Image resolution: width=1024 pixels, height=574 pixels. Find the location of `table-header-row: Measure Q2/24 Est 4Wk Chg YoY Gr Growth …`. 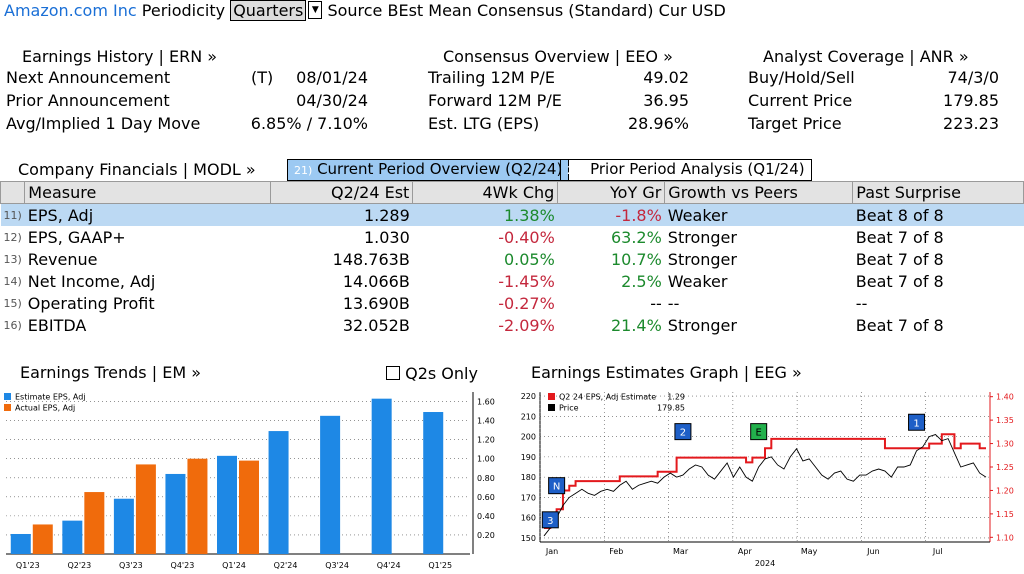

table-header-row: Measure Q2/24 Est 4Wk Chg YoY Gr Growth … is located at coordinates (512, 192).